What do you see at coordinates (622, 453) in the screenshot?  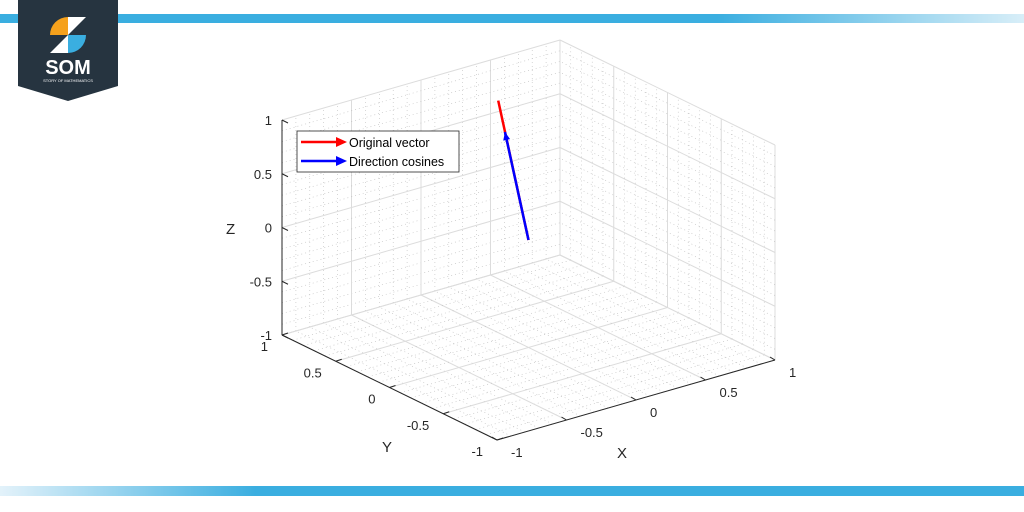 I see `x-axis-label: X` at bounding box center [622, 453].